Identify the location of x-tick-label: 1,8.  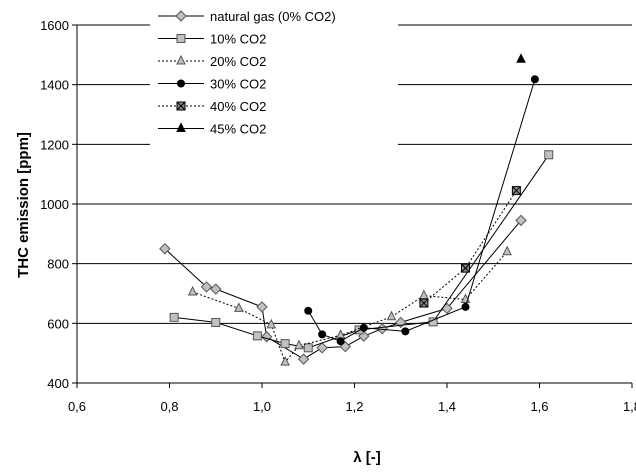
(629, 406).